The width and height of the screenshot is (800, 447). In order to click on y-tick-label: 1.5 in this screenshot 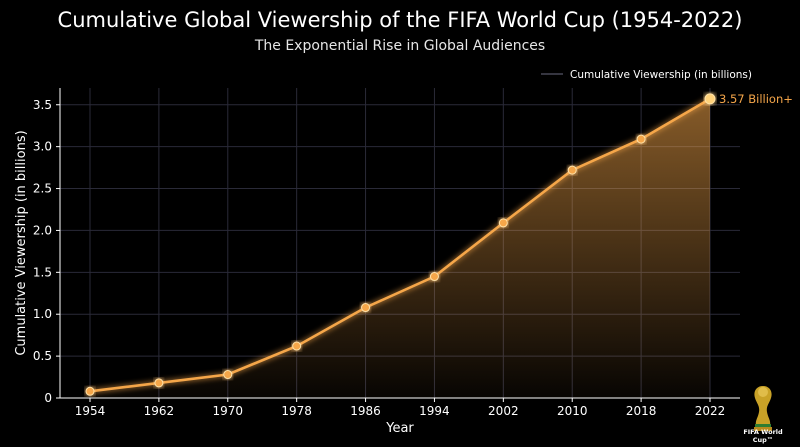, I will do `click(42, 272)`.